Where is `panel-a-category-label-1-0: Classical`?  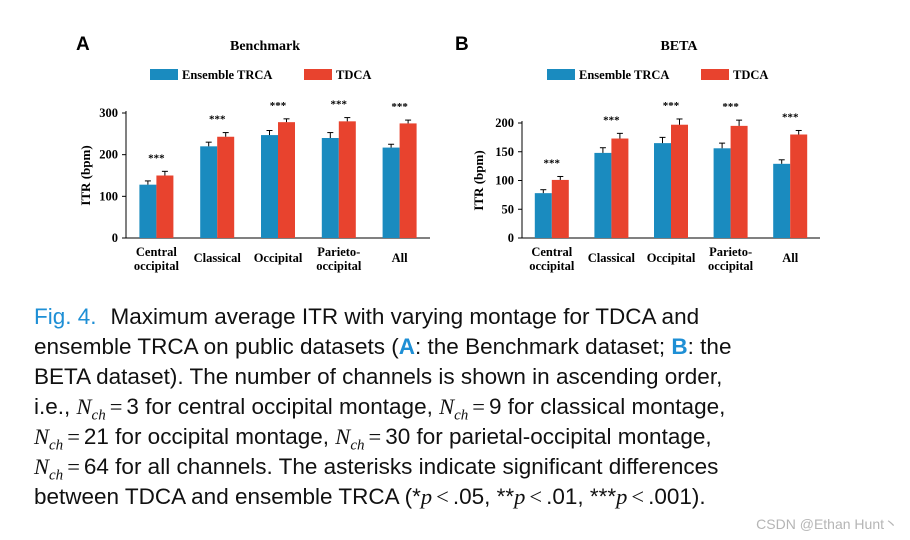 panel-a-category-label-1-0: Classical is located at coordinates (218, 258).